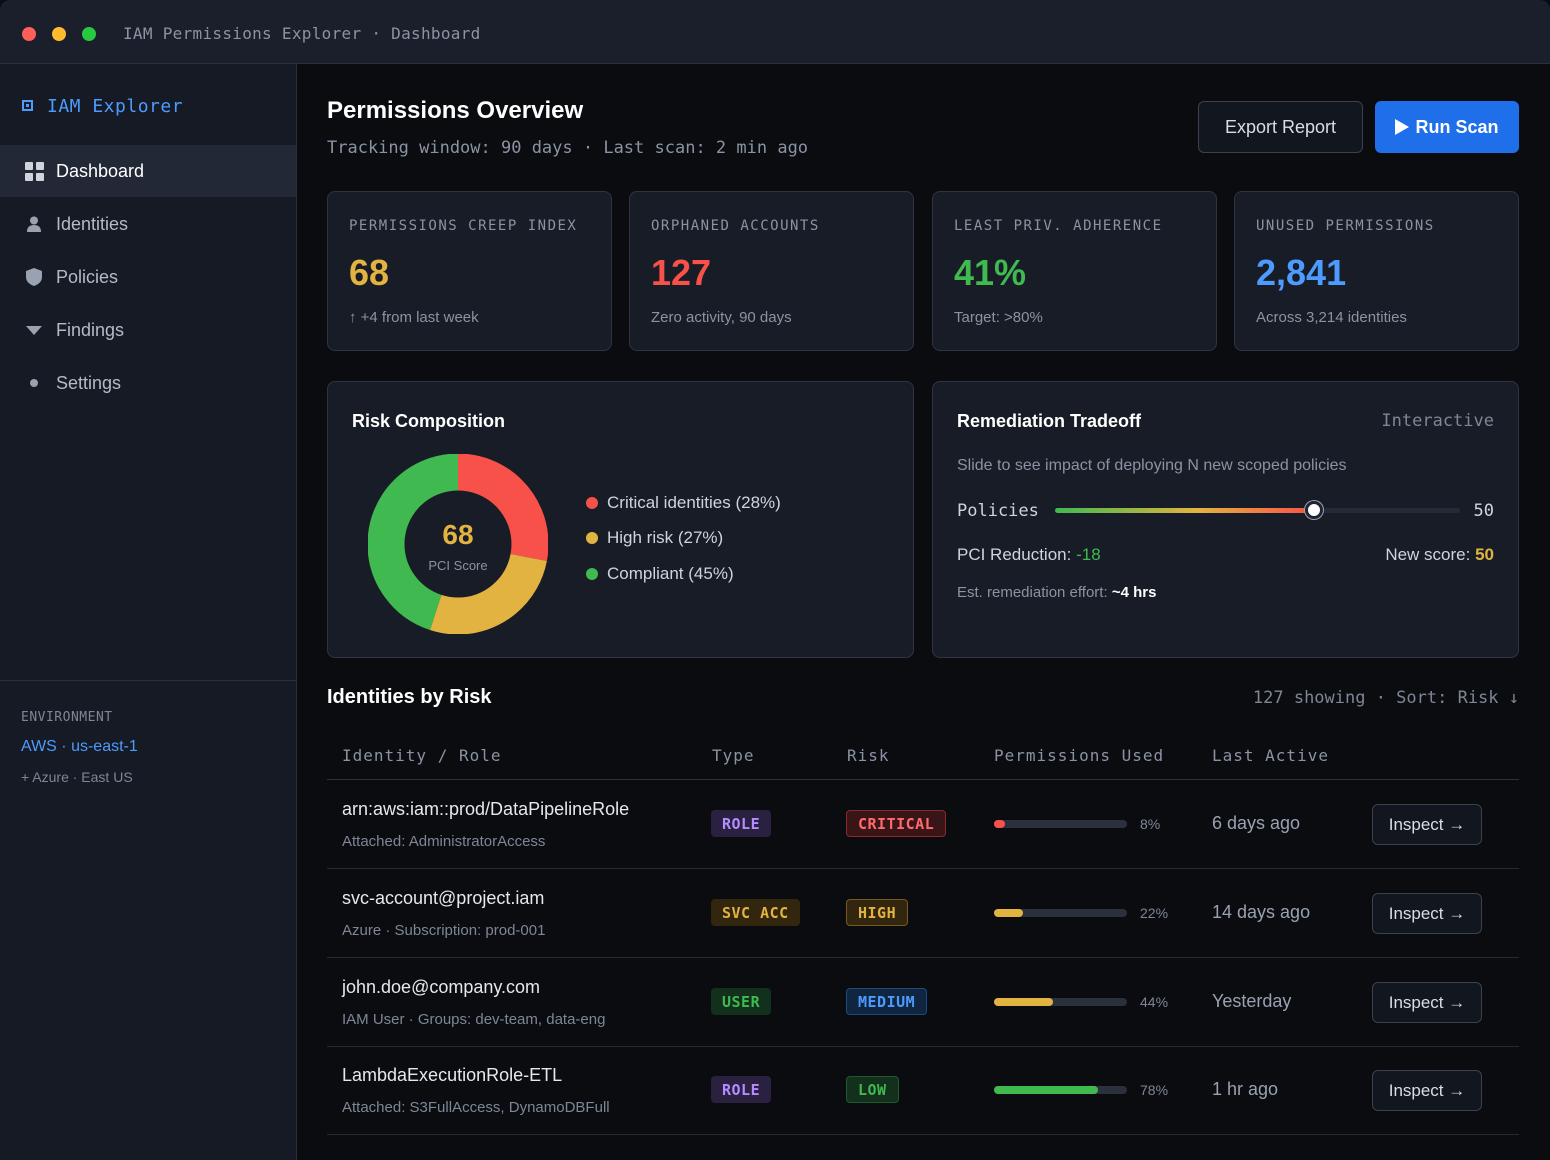  What do you see at coordinates (775, 32) in the screenshot?
I see `window-titlebar: IAM Permissions Explorer · Dashboard` at bounding box center [775, 32].